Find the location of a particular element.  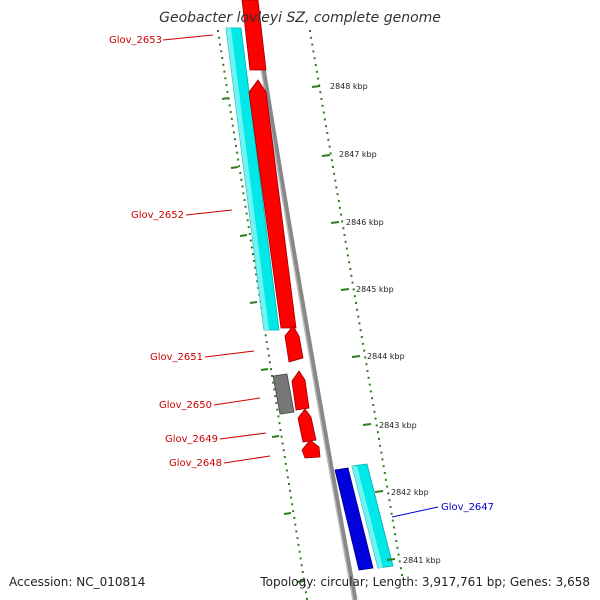

genome-title: Geobacter lovleyi SZ, complete genome is located at coordinates (300, 18).